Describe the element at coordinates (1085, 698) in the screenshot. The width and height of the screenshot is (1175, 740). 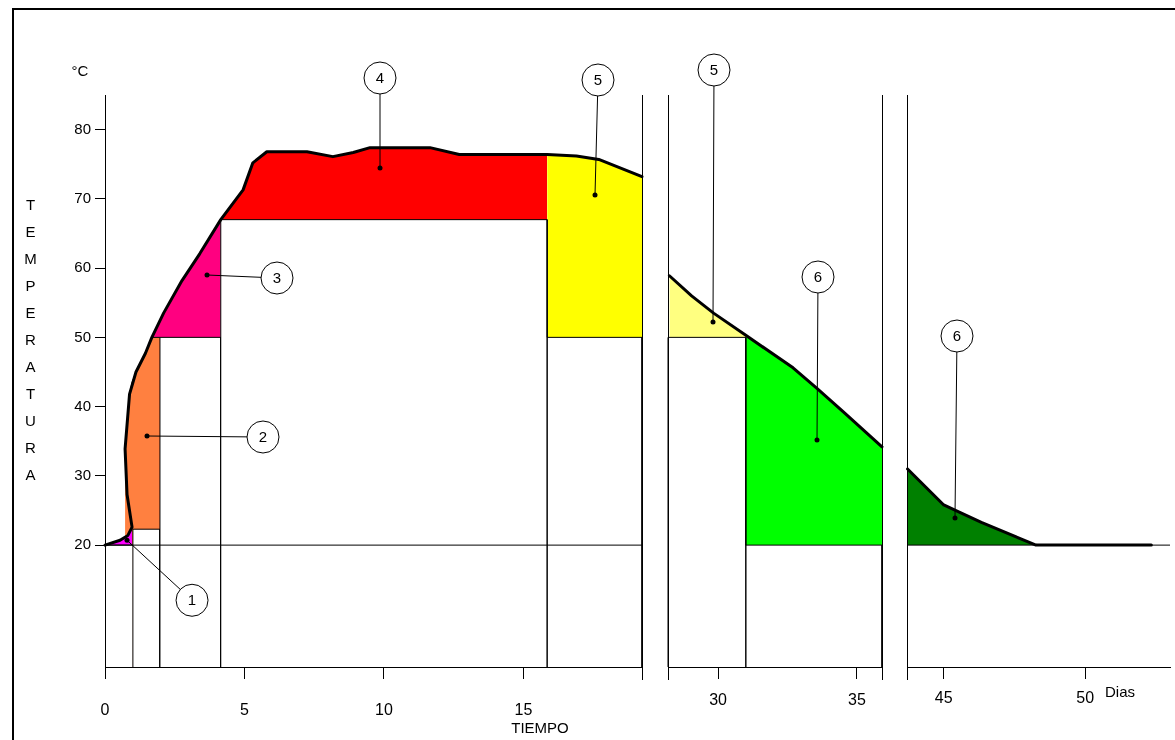
I see `x-tick-label: 50` at that location.